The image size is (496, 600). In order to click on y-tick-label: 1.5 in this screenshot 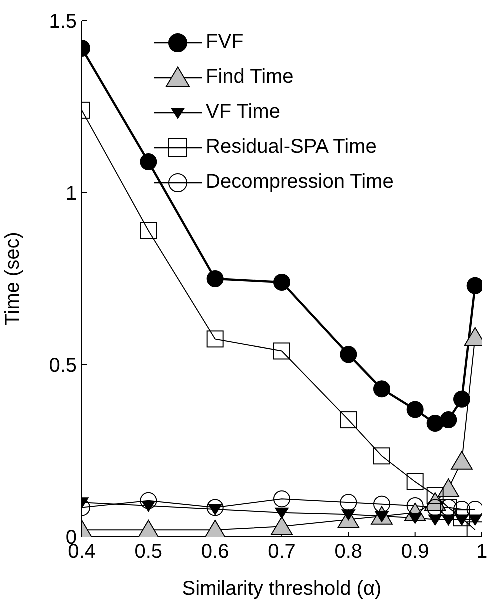, I will do `click(63, 22)`.